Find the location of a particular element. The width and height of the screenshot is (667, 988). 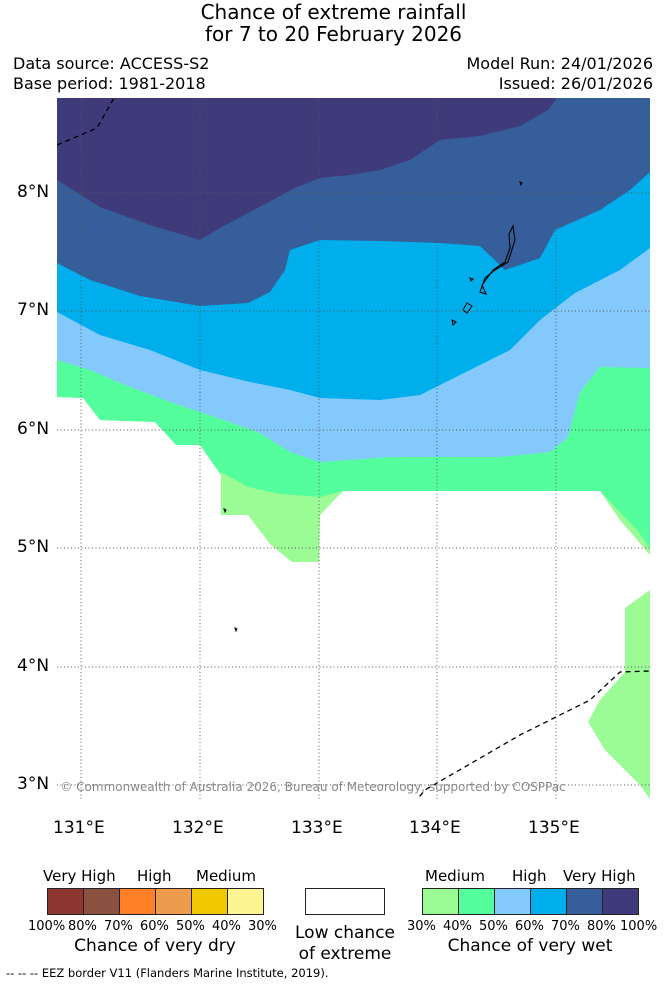

wet-pct: 30% is located at coordinates (421, 926).